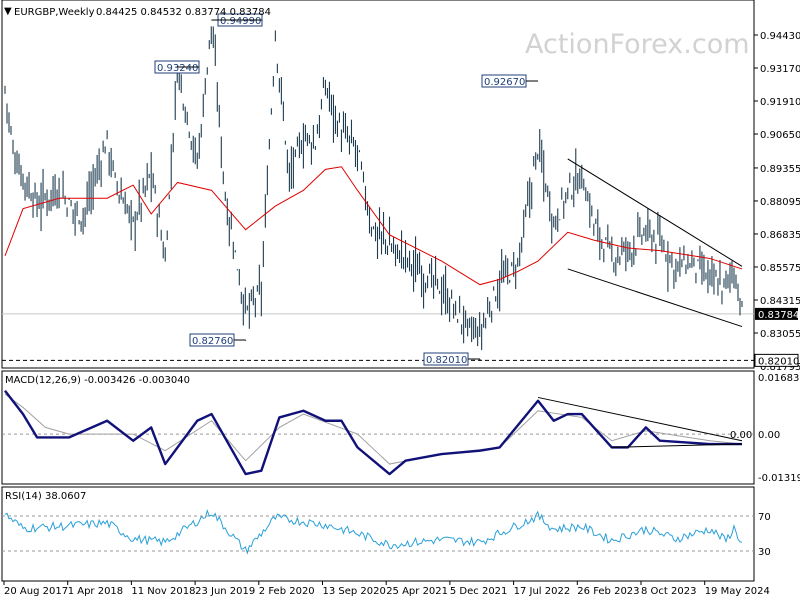  I want to click on rsi-tick-label: 70, so click(764, 517).